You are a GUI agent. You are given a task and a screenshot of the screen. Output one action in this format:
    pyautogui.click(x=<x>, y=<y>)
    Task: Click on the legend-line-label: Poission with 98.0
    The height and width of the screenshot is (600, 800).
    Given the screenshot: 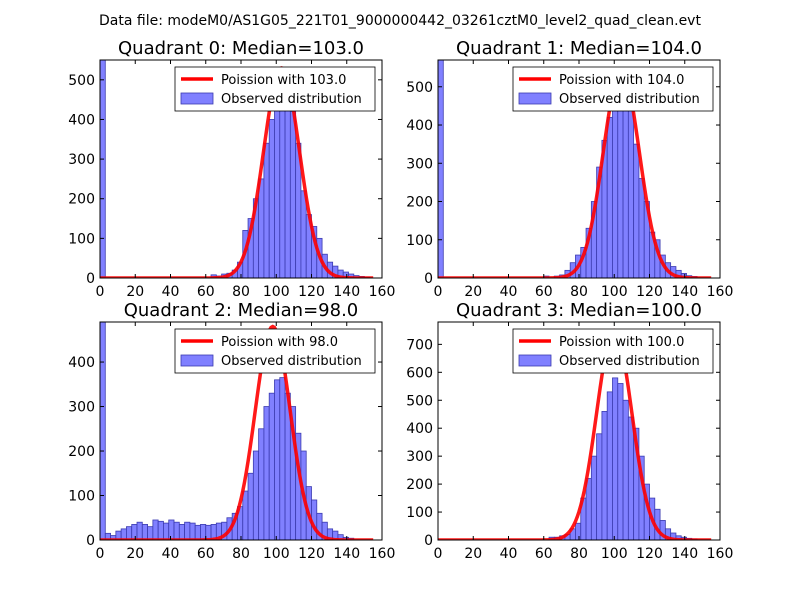 What is the action you would take?
    pyautogui.click(x=279, y=342)
    